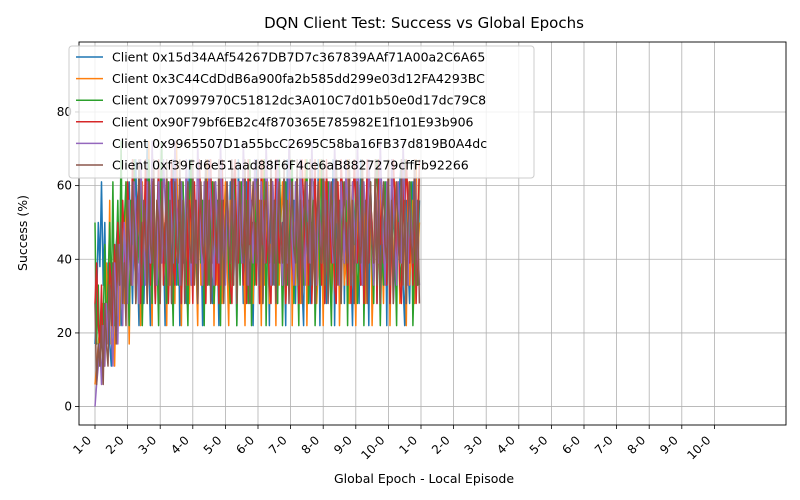 The height and width of the screenshot is (500, 800). I want to click on y-axis: 0 20 40 60 80, so click(68, 259).